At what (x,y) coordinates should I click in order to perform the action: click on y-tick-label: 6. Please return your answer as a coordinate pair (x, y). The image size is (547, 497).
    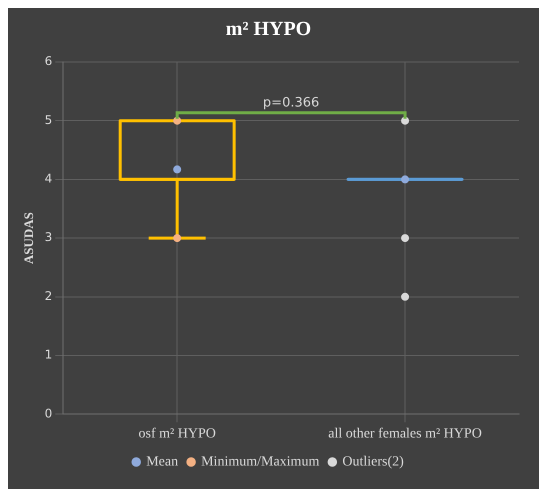
    Looking at the image, I should click on (48, 61).